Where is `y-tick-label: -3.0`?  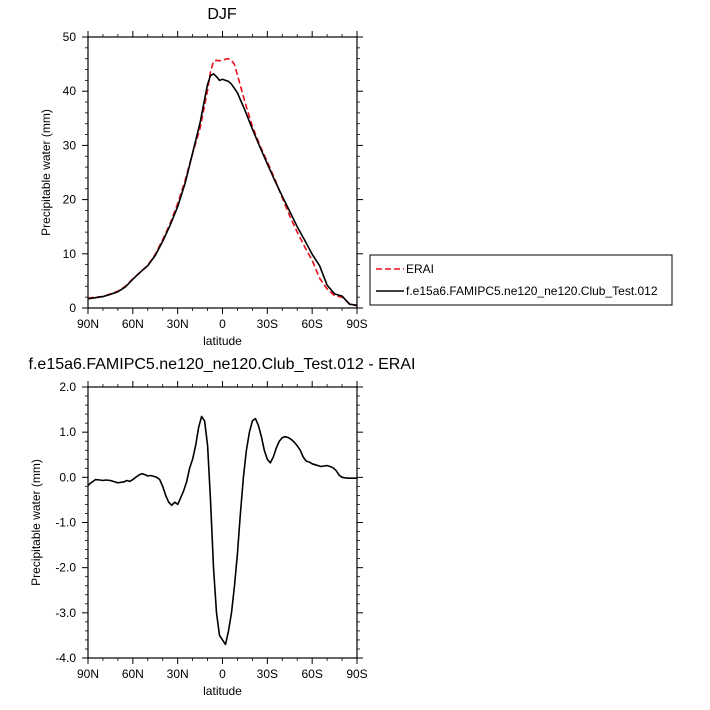 y-tick-label: -3.0 is located at coordinates (65, 613).